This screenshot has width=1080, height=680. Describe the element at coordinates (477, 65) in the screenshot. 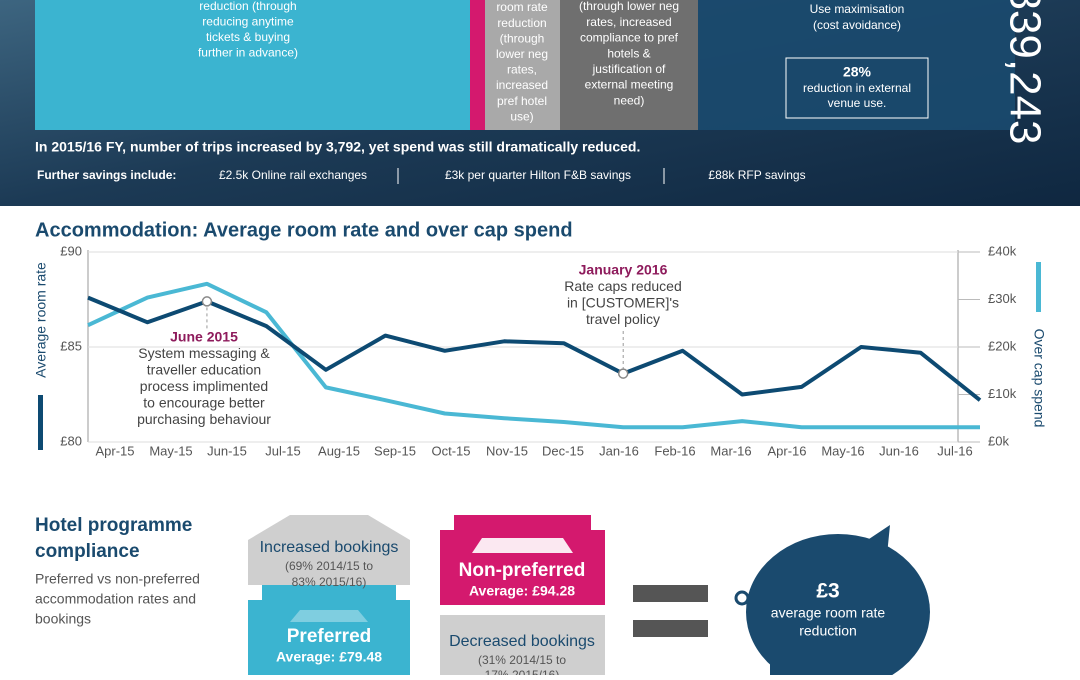

I see `pink-strip` at that location.